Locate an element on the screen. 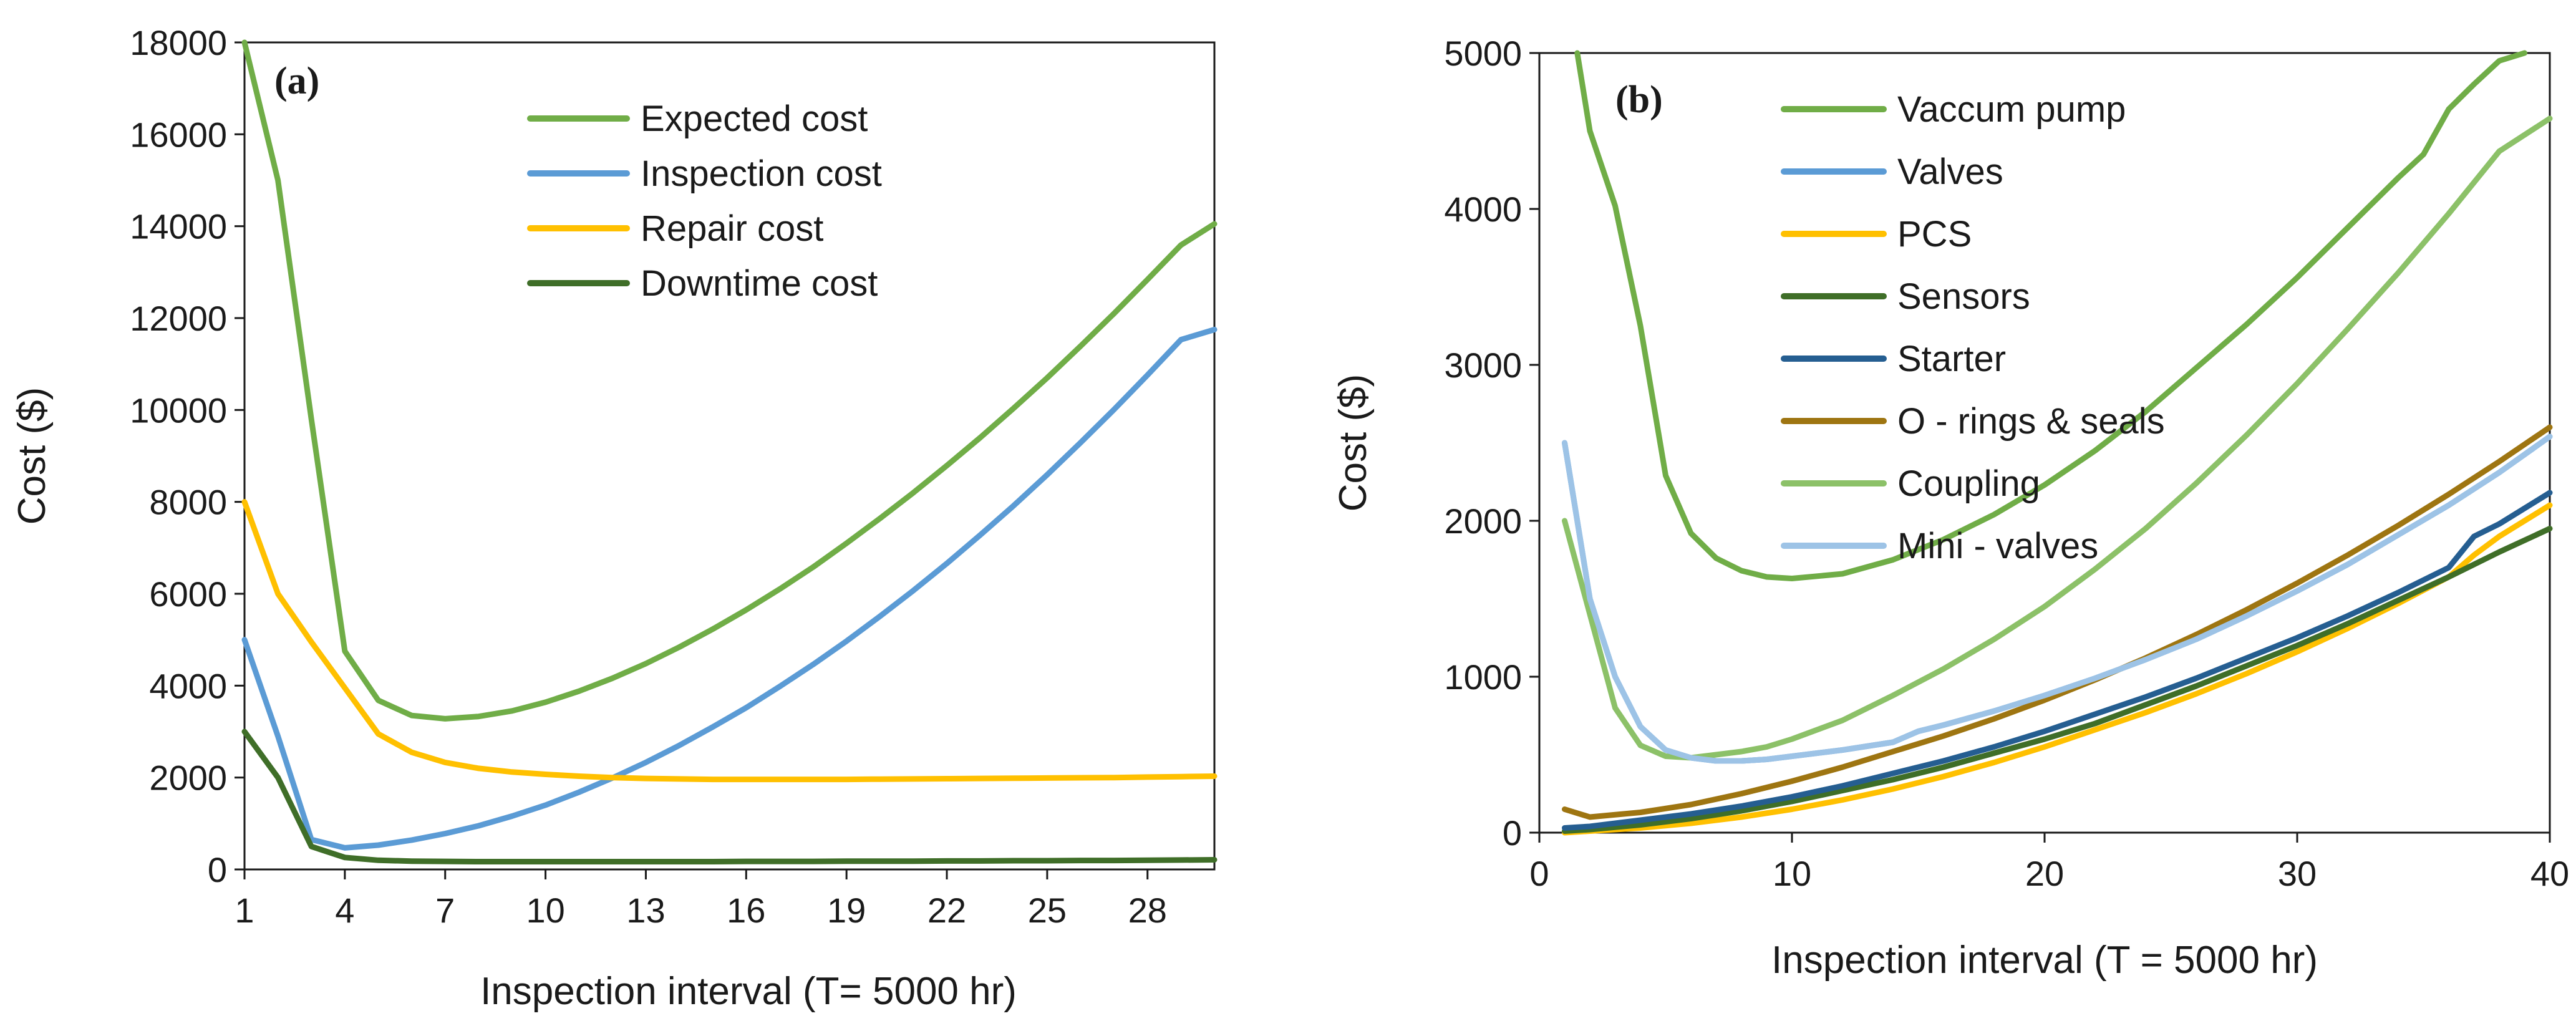 The height and width of the screenshot is (1021, 2576). legend-label-starter: Starter is located at coordinates (1951, 359).